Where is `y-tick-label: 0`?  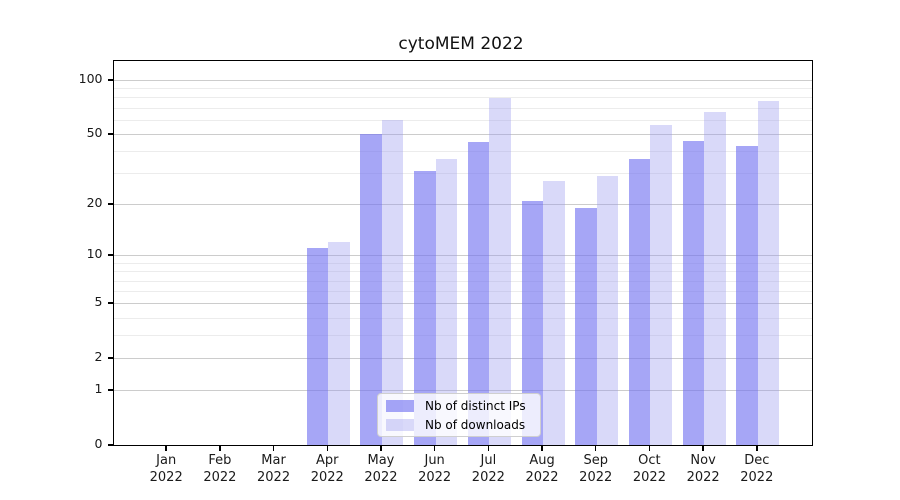
y-tick-label: 0 is located at coordinates (98, 443).